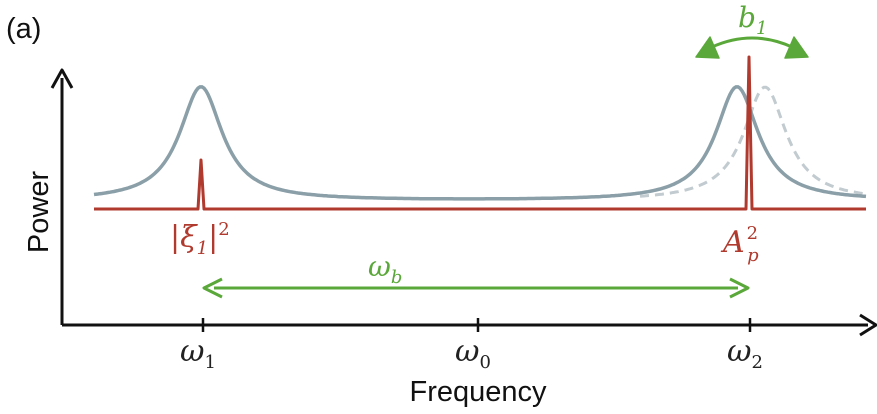 This screenshot has height=414, width=877. Describe the element at coordinates (476, 288) in the screenshot. I see `separation-arrow` at that location.